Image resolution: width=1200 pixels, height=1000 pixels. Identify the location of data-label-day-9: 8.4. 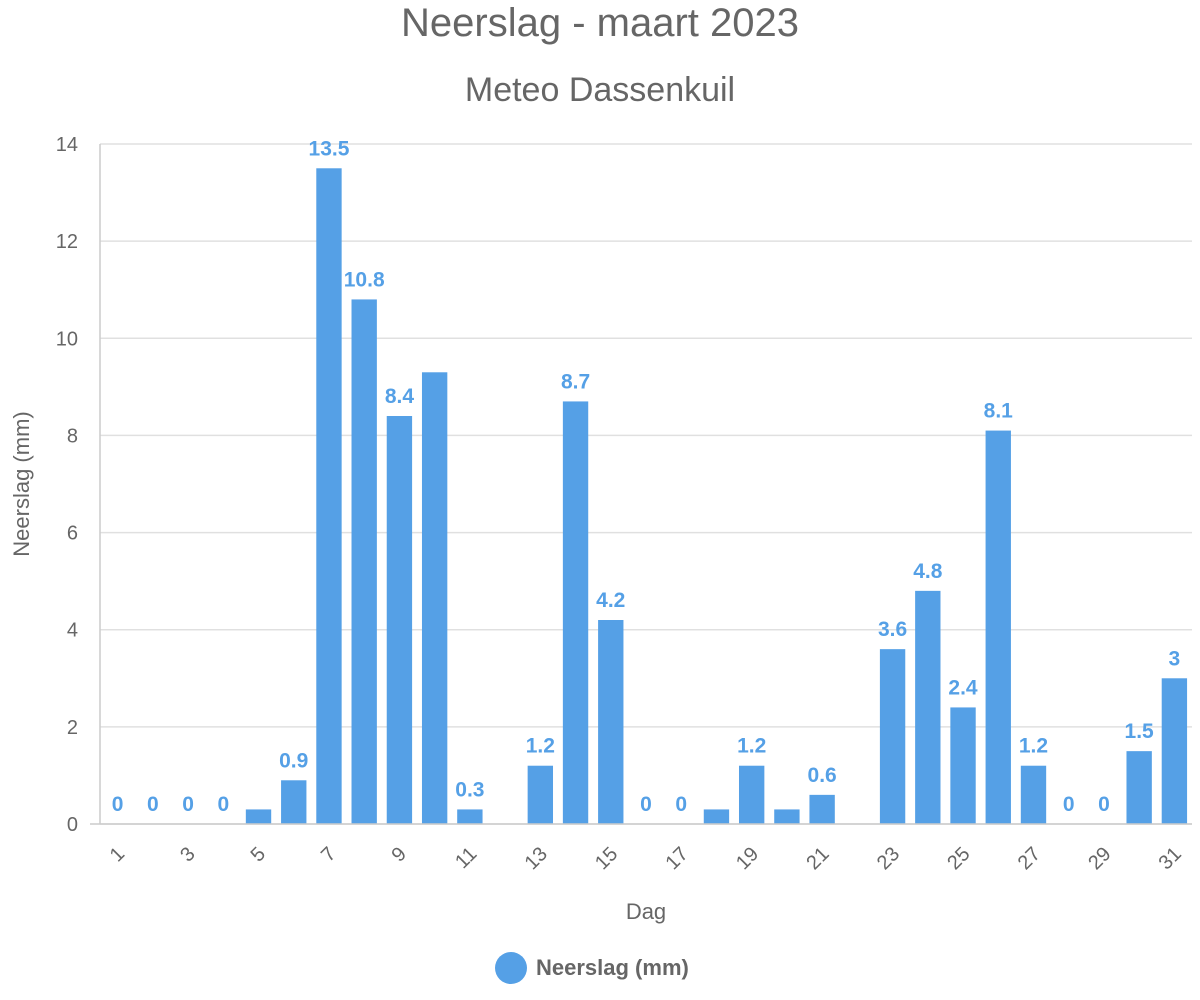
(400, 396).